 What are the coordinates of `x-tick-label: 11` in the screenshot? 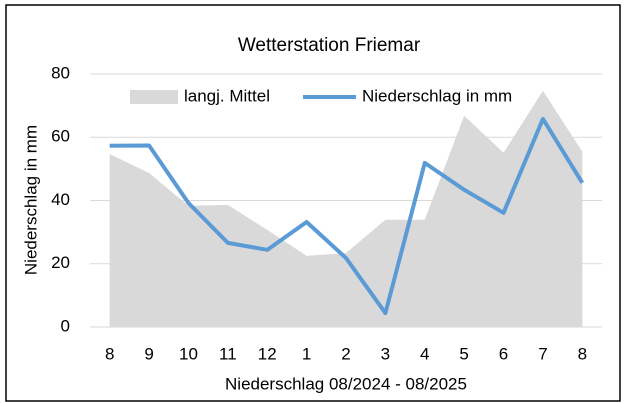 It's located at (228, 353).